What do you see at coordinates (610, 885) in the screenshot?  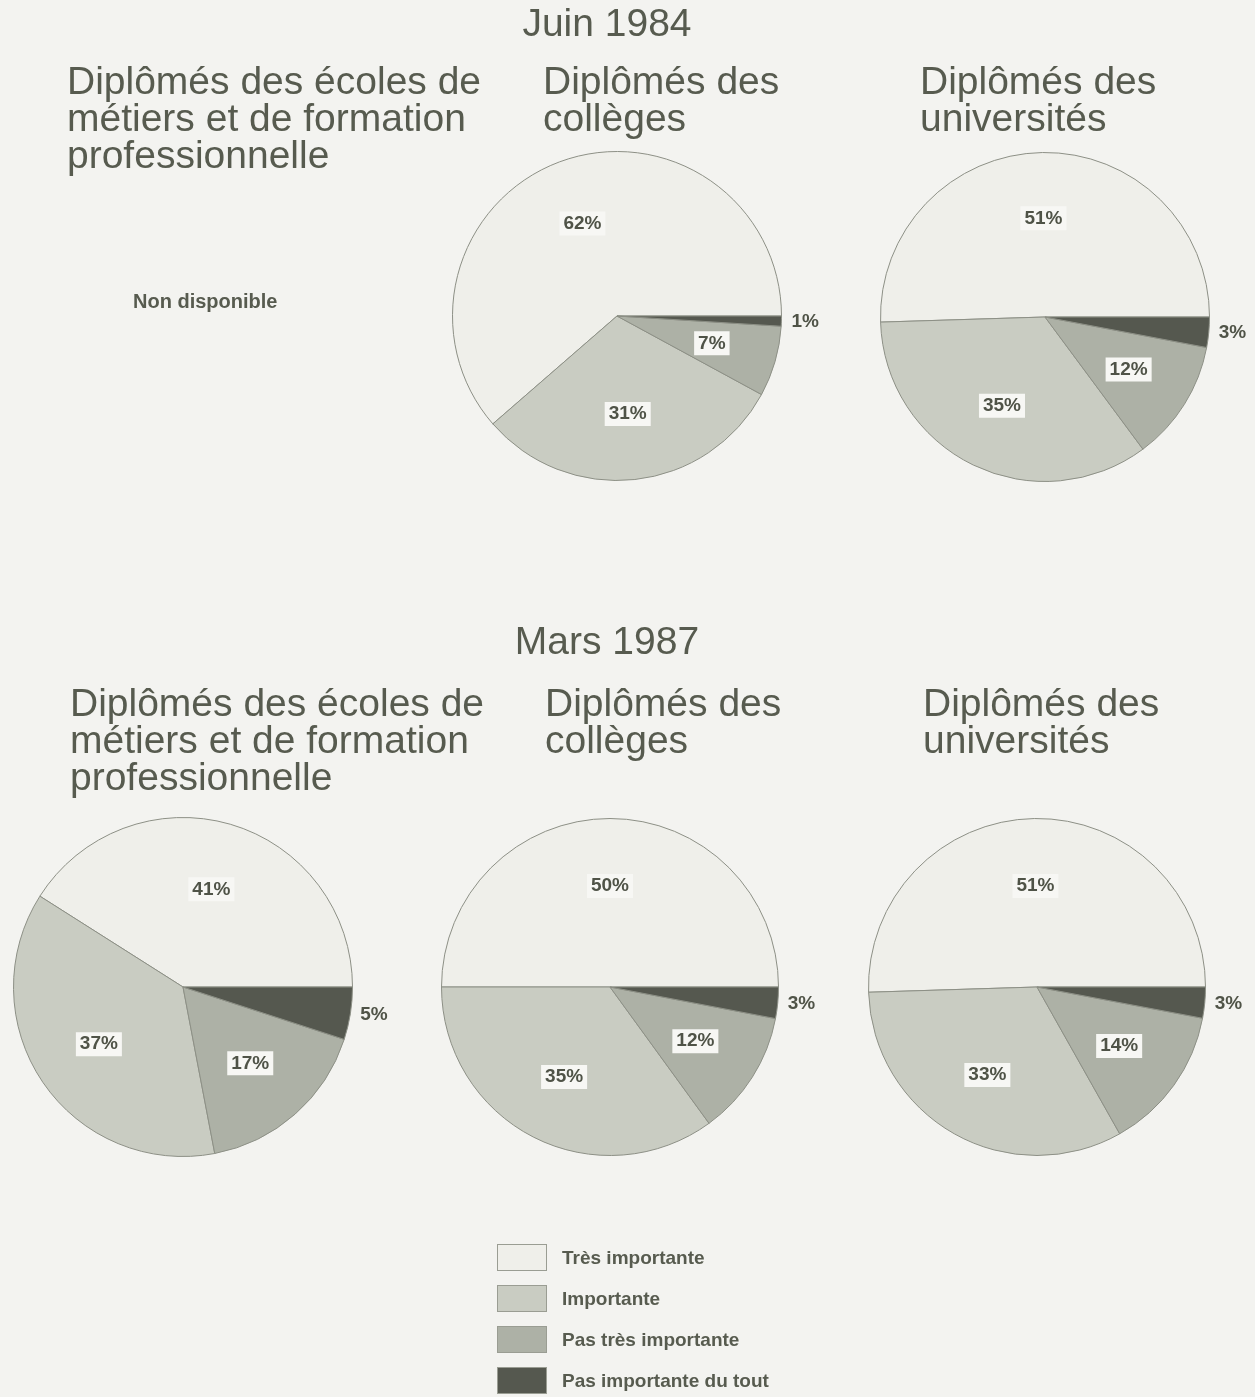 I see `data-label: 50%` at bounding box center [610, 885].